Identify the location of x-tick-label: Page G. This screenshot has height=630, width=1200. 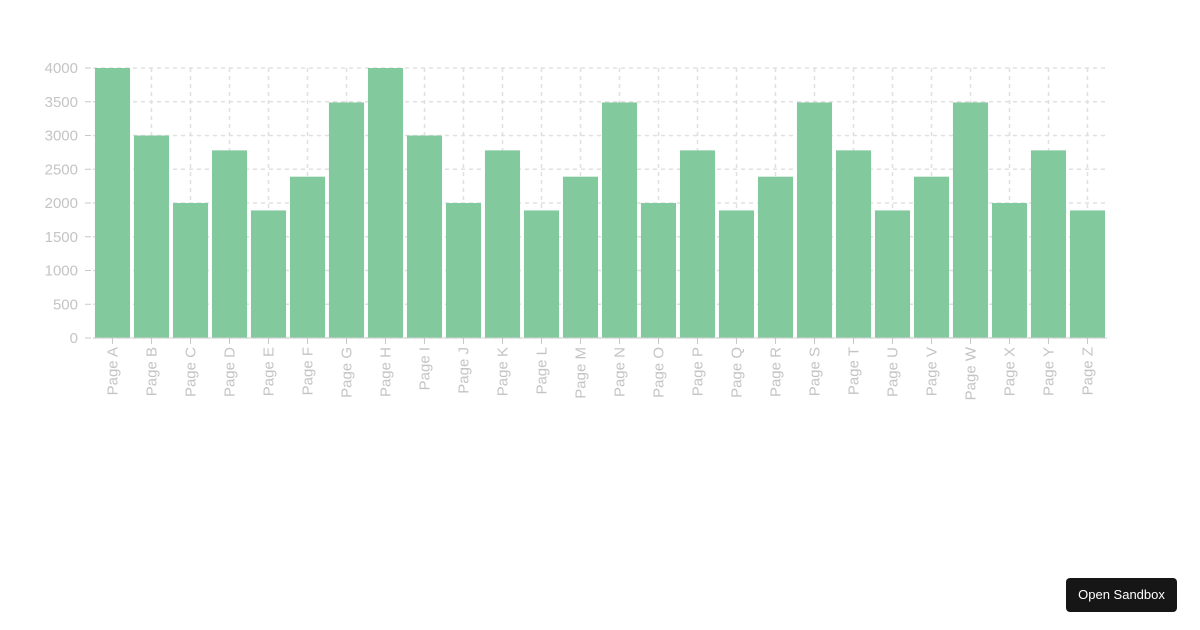
(347, 372).